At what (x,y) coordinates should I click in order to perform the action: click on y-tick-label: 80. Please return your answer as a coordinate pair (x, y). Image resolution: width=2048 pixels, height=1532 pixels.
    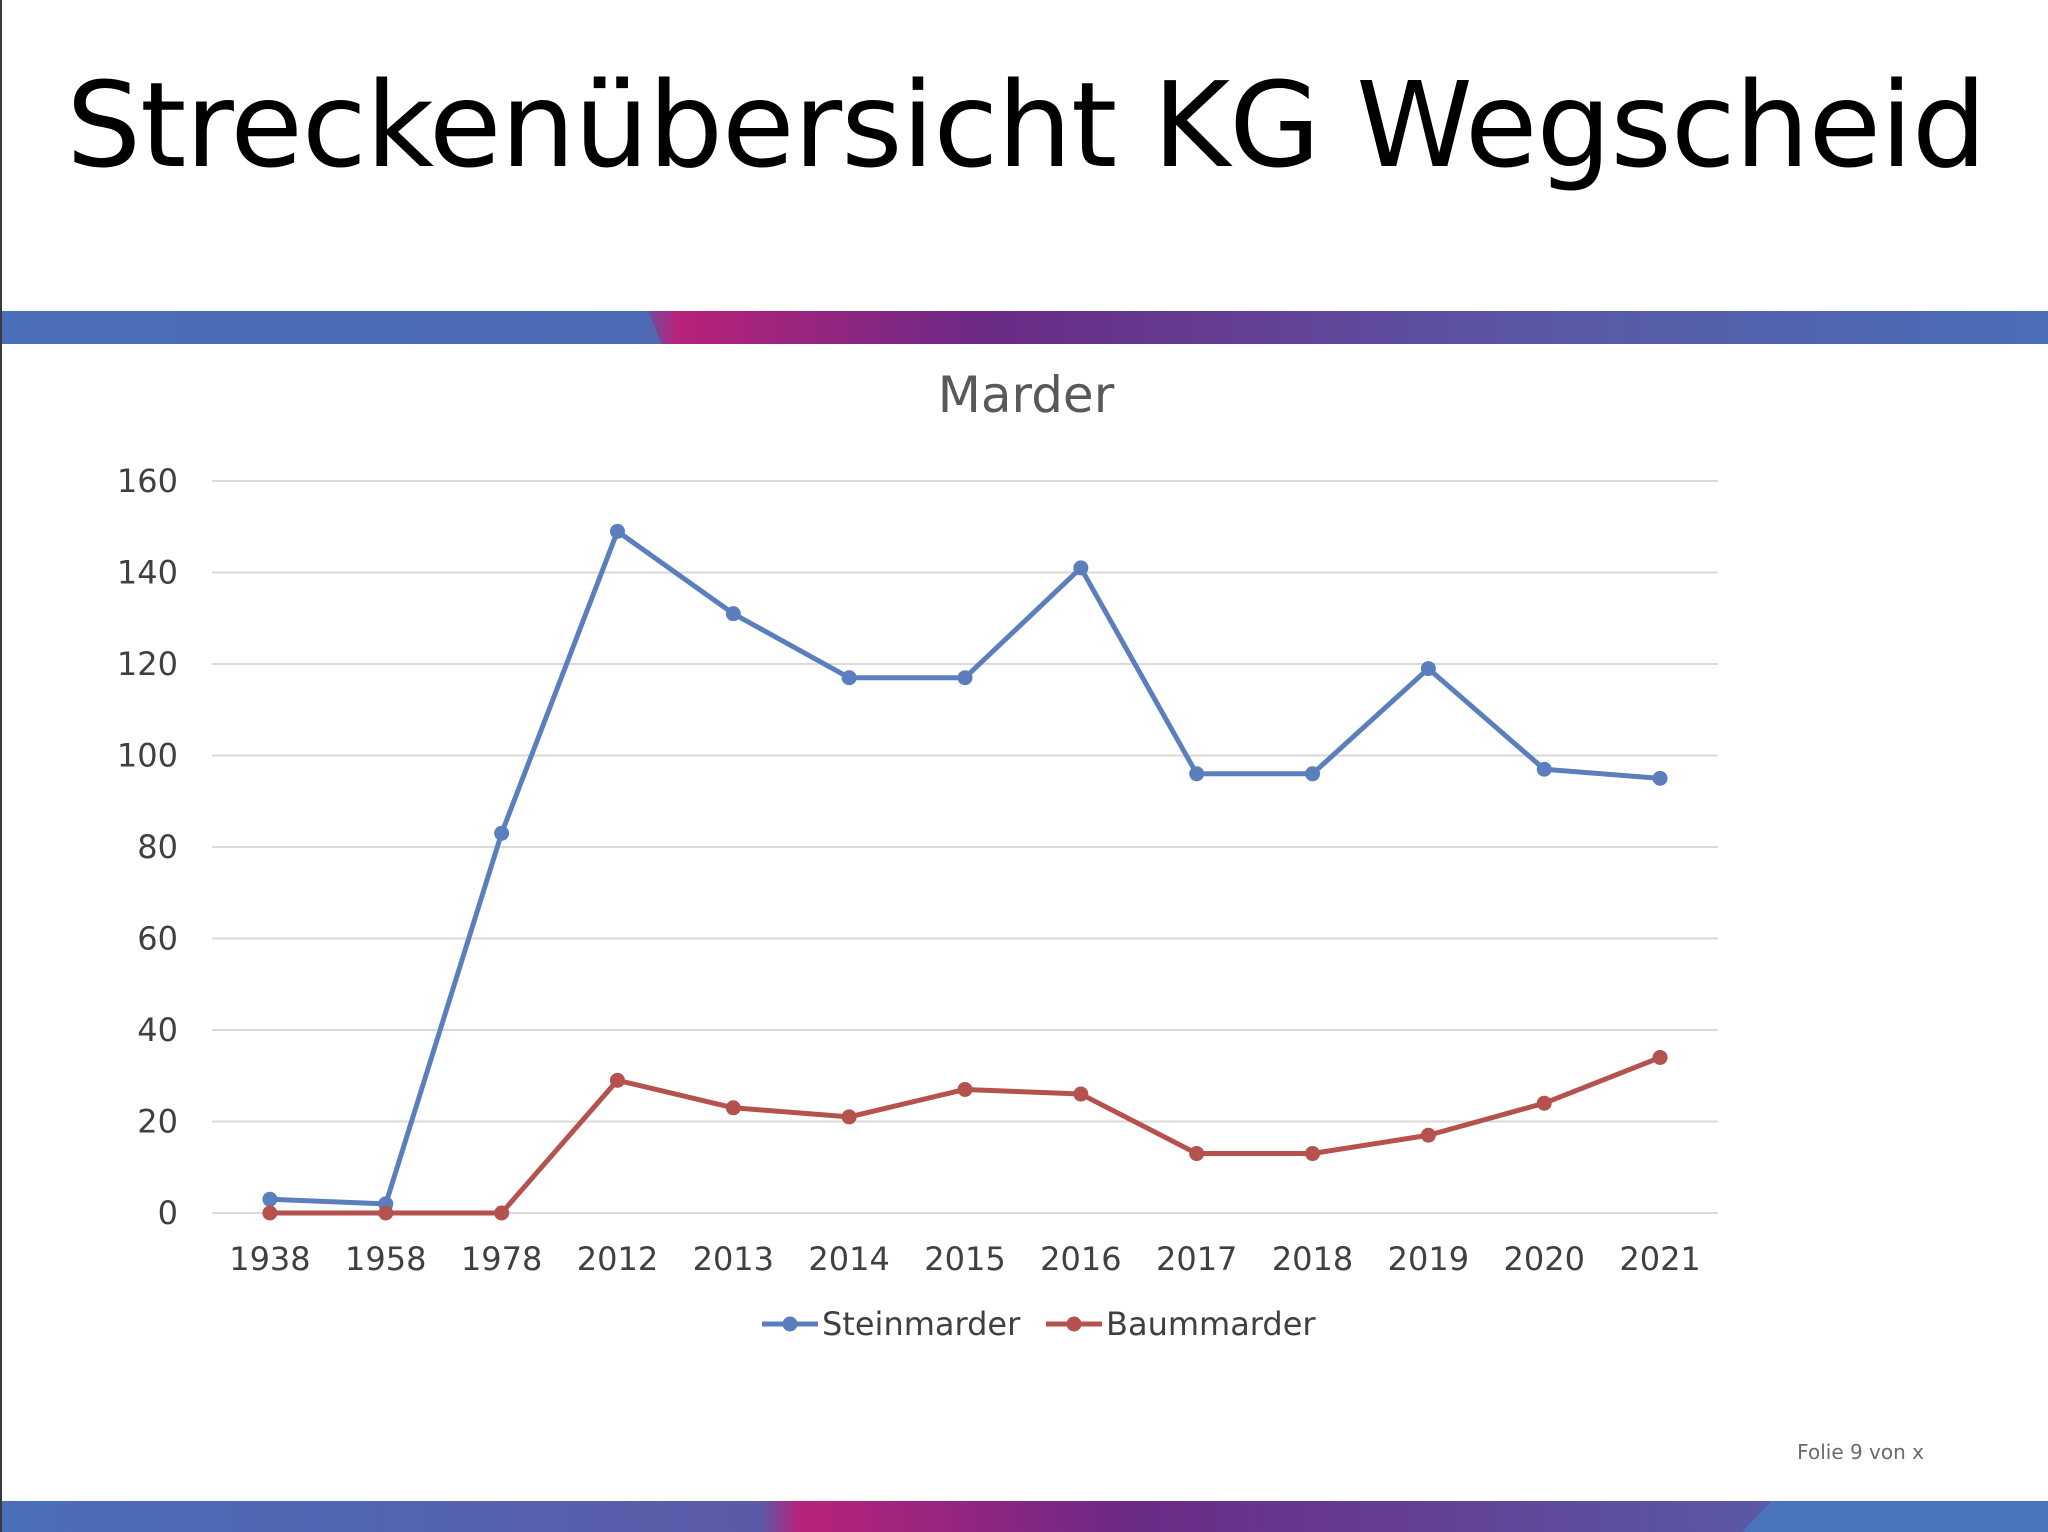
    Looking at the image, I should click on (157, 847).